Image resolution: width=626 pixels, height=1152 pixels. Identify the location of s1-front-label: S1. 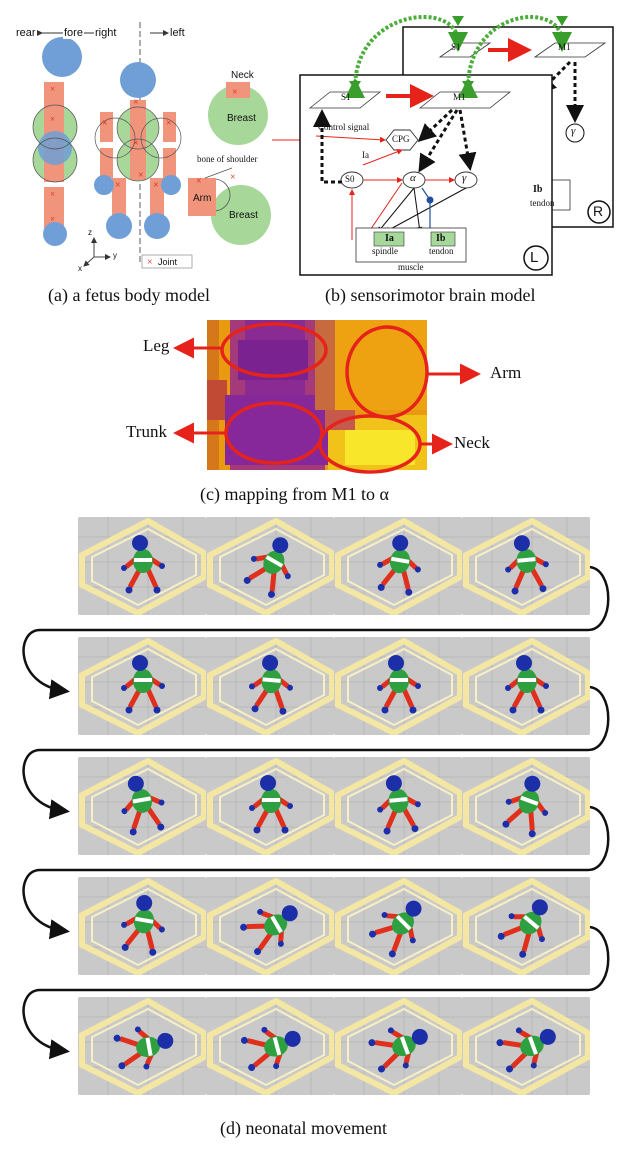
(346, 97).